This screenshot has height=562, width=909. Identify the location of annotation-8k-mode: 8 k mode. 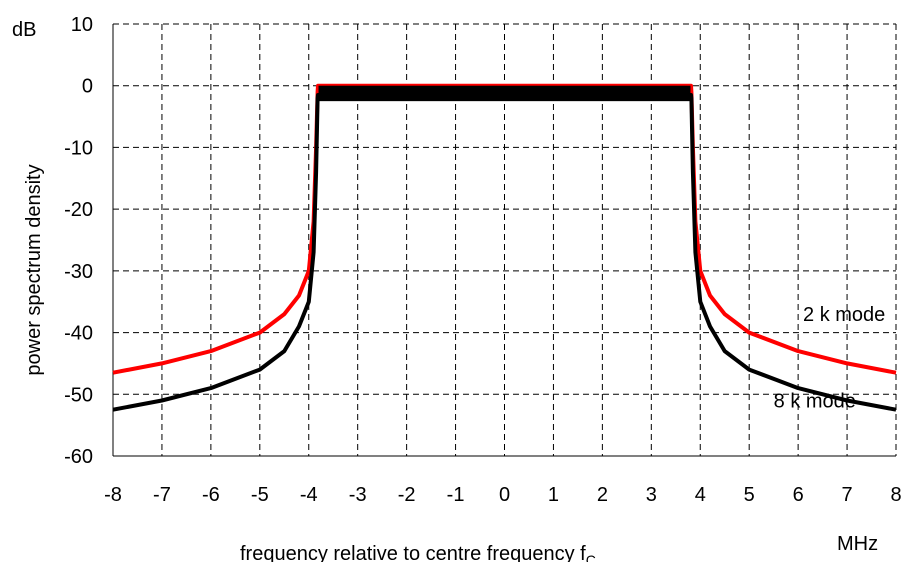
(815, 401).